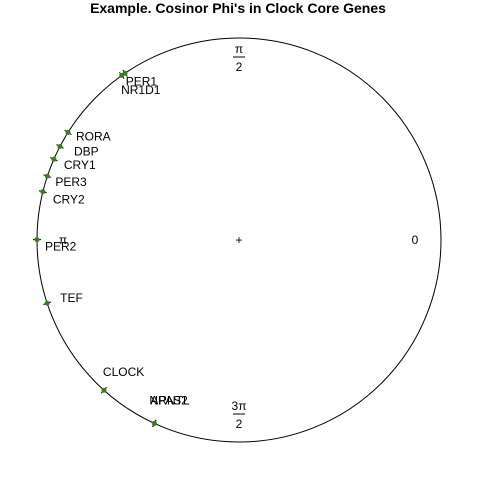  I want to click on point-cry1, so click(54, 159).